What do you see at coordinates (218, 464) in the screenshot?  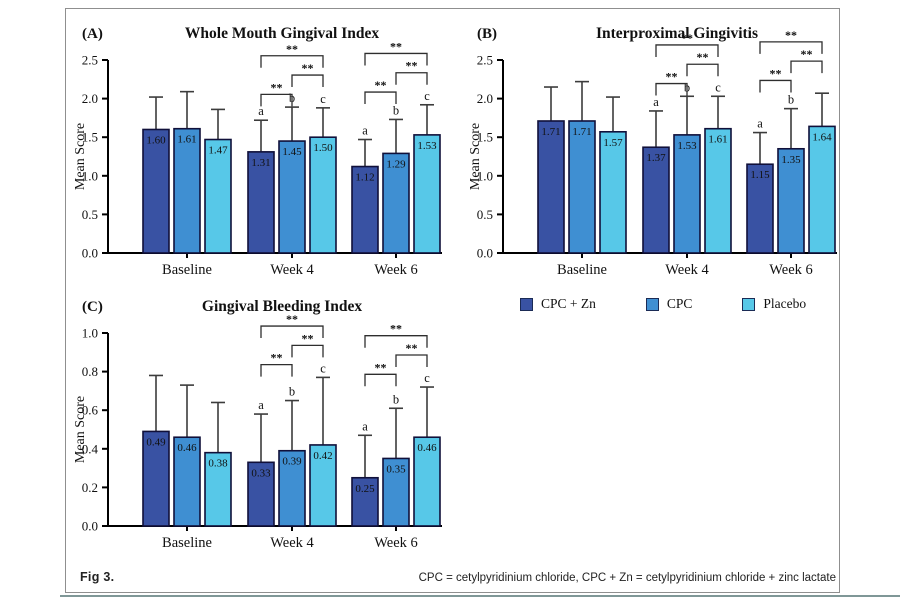 I see `bar-value-label: 0.38` at bounding box center [218, 464].